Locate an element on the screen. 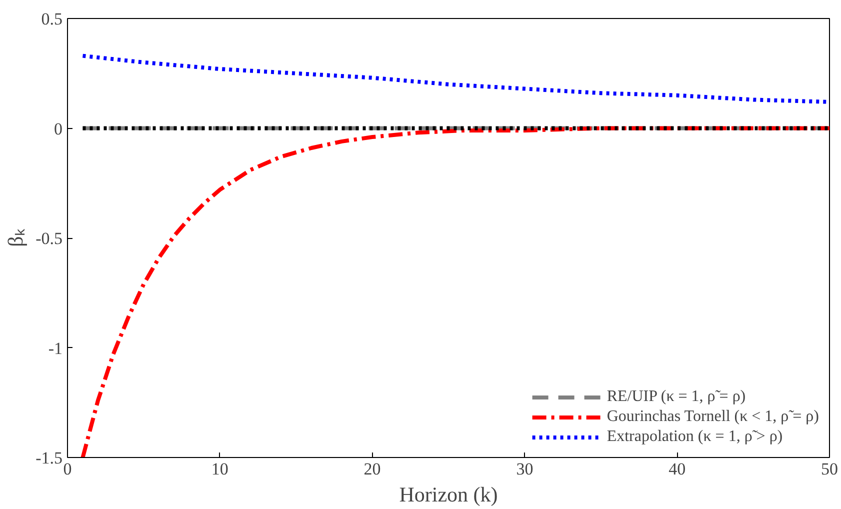 The image size is (841, 509). y-tick-label: -1 is located at coordinates (55, 348).